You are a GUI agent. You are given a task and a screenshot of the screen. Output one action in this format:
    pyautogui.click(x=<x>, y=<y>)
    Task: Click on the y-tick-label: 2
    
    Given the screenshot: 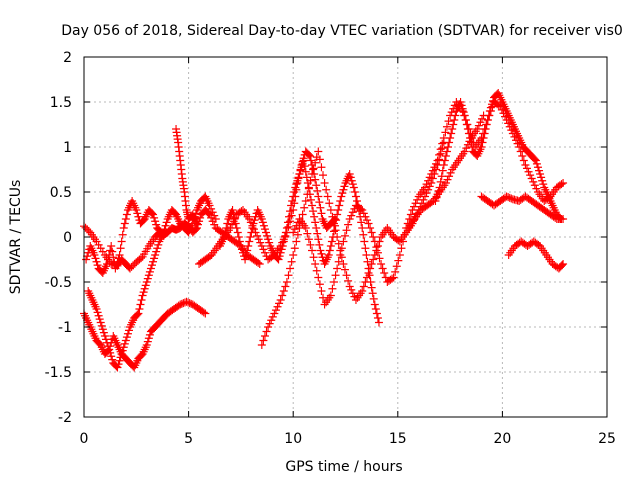 What is the action you would take?
    pyautogui.click(x=67, y=58)
    